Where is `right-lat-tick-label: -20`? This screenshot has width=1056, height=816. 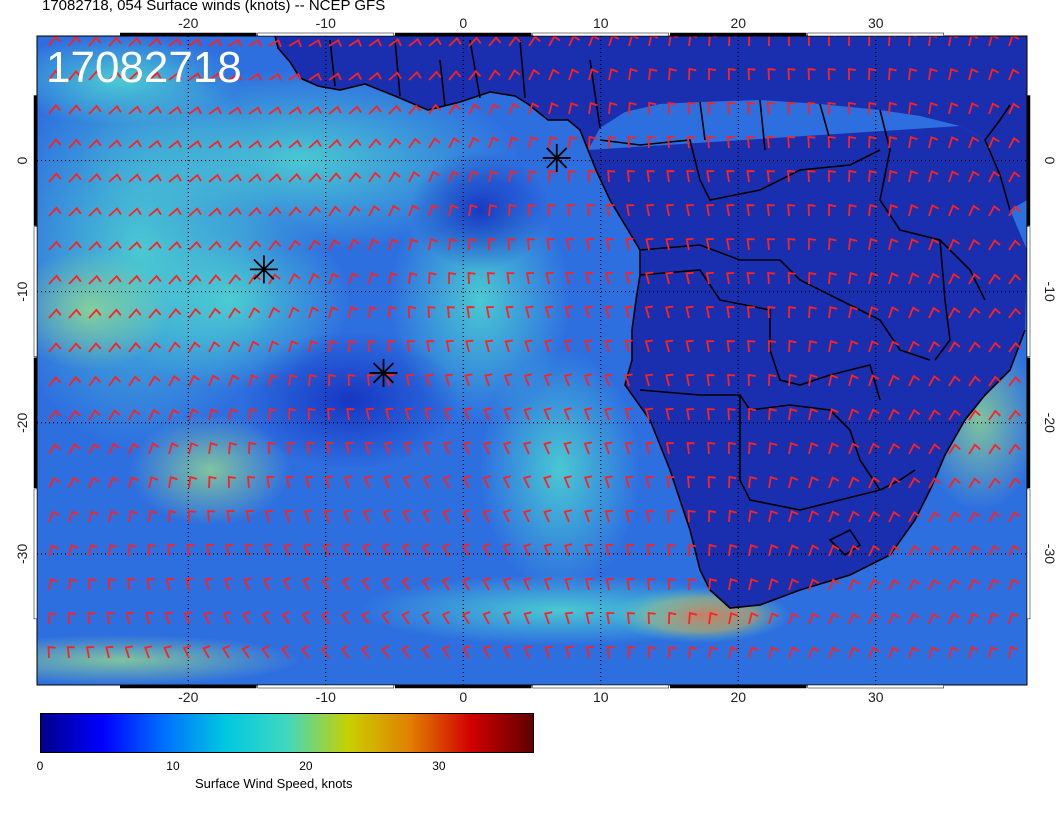
right-lat-tick-label: -20 is located at coordinates (1049, 423).